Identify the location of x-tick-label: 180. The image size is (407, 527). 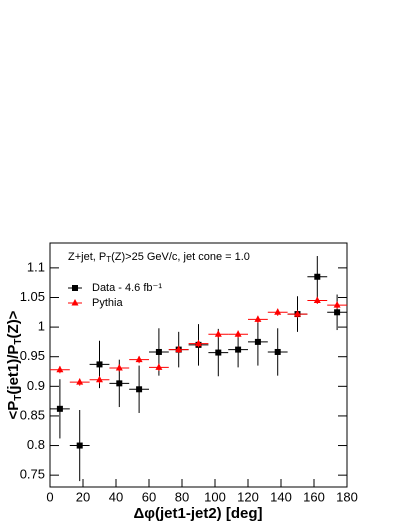
(347, 496).